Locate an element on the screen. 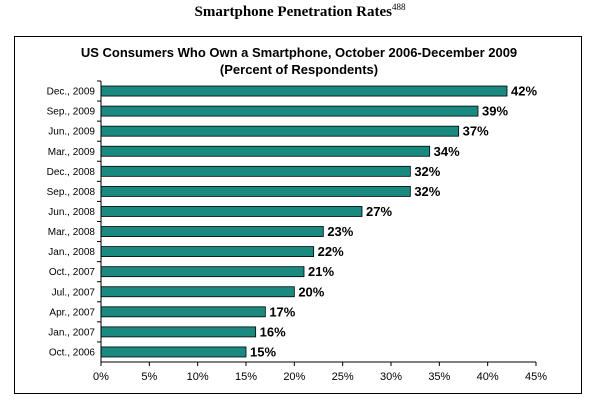 The height and width of the screenshot is (412, 600). category-label: Sep., 2009 is located at coordinates (71, 112).